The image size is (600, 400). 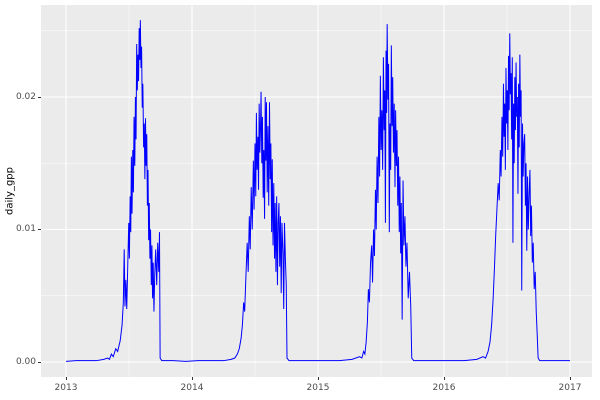 I want to click on x-tick-label: 2015, so click(x=318, y=388).